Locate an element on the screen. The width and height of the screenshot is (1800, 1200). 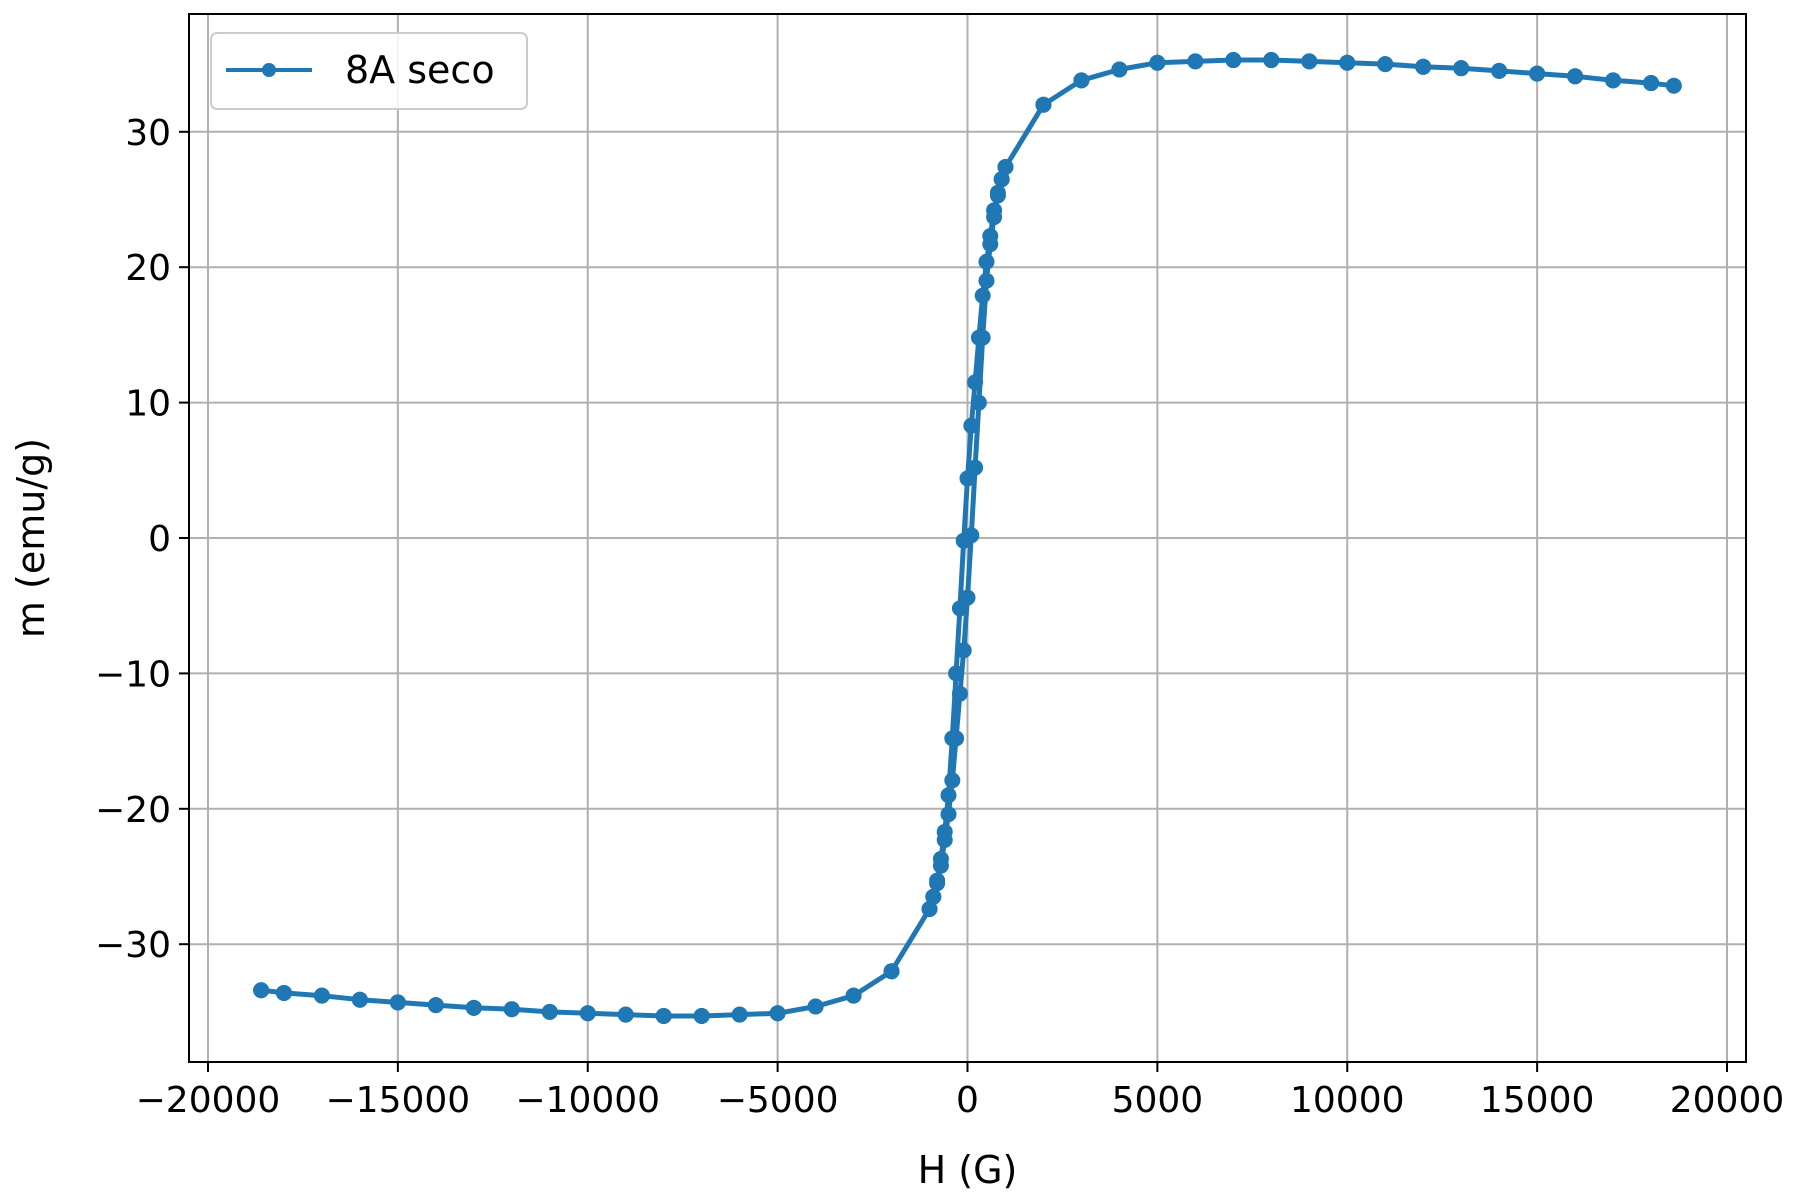
y-axis-label: m (emu/g) is located at coordinates (31, 538).